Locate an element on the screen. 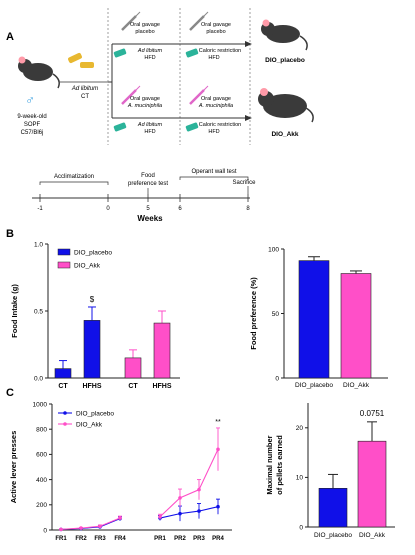  akk-phase1-line1: Oral gavage is located at coordinates (145, 99).